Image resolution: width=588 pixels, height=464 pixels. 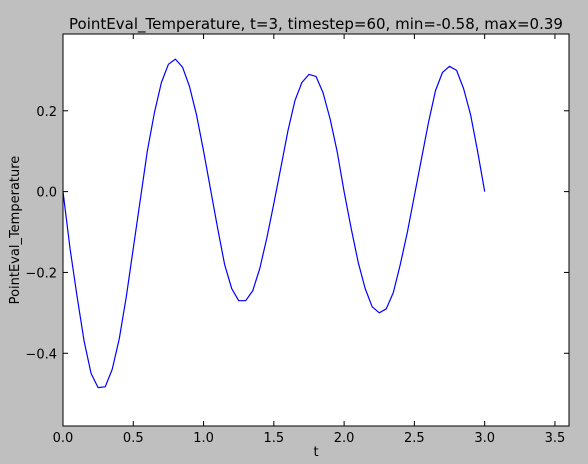 What do you see at coordinates (46, 193) in the screenshot?
I see `y-tick-label: 0.0` at bounding box center [46, 193].